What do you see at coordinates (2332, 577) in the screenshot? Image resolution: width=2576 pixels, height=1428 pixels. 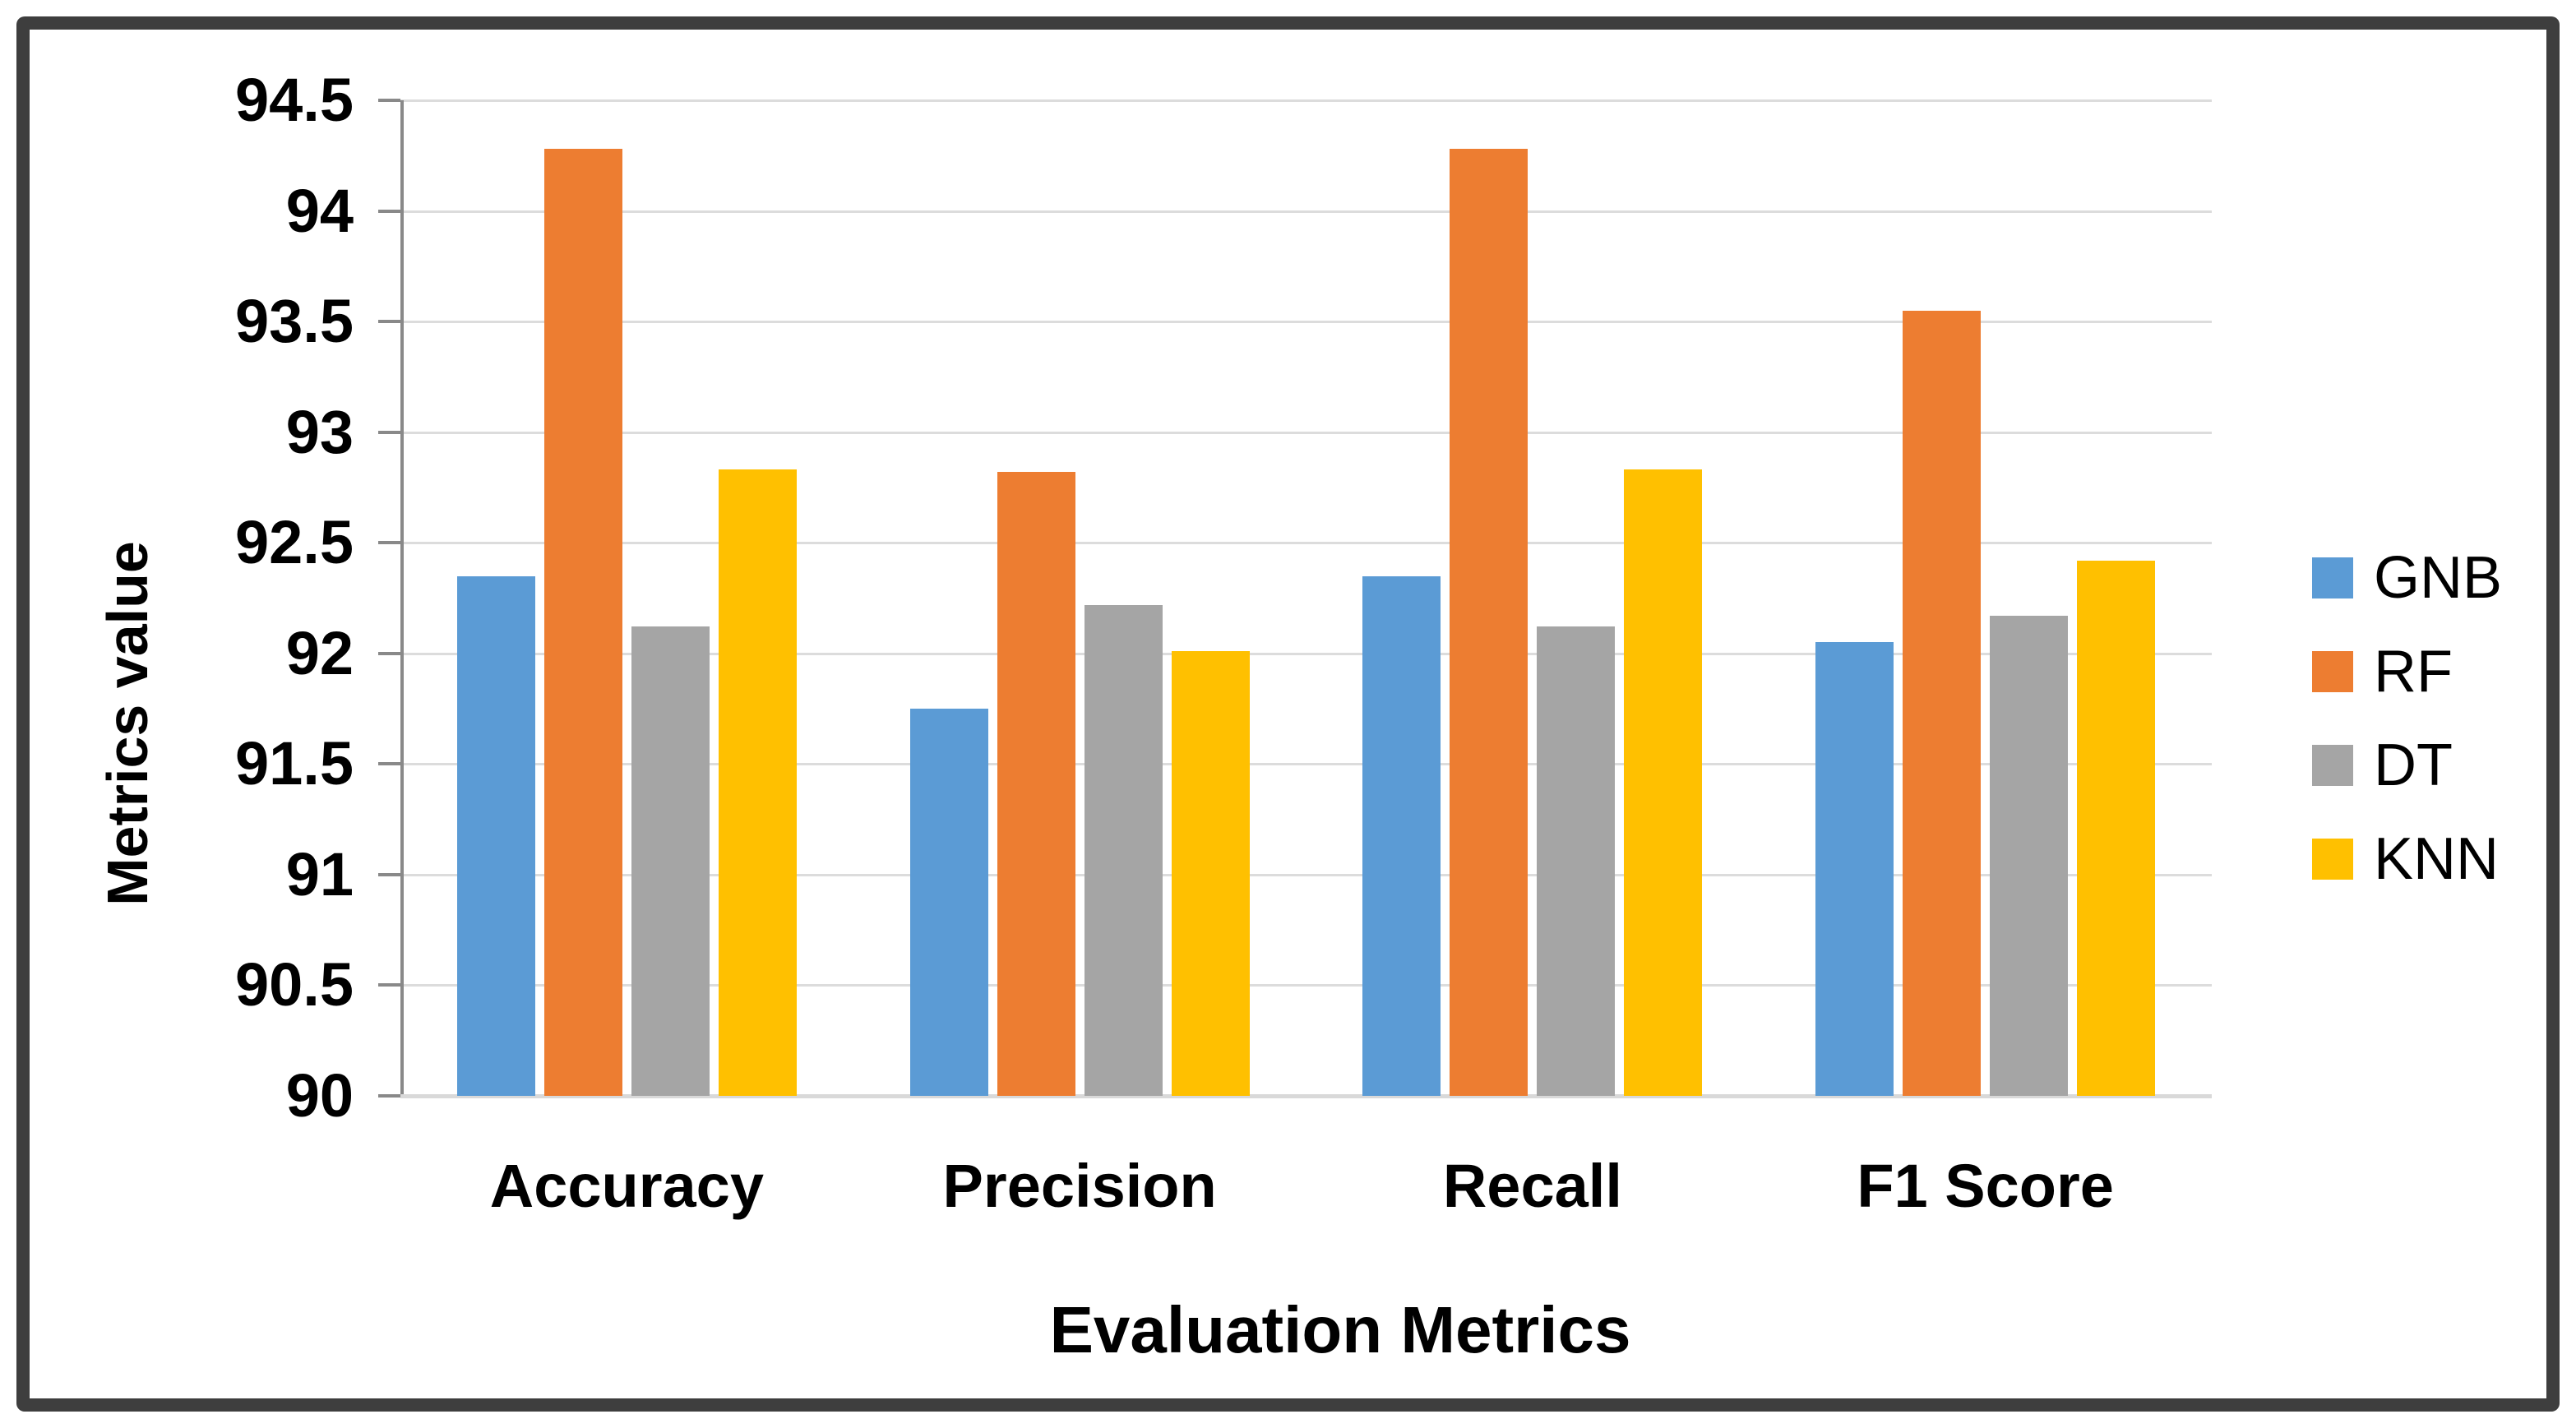 I see `legend-swatch-gnb` at bounding box center [2332, 577].